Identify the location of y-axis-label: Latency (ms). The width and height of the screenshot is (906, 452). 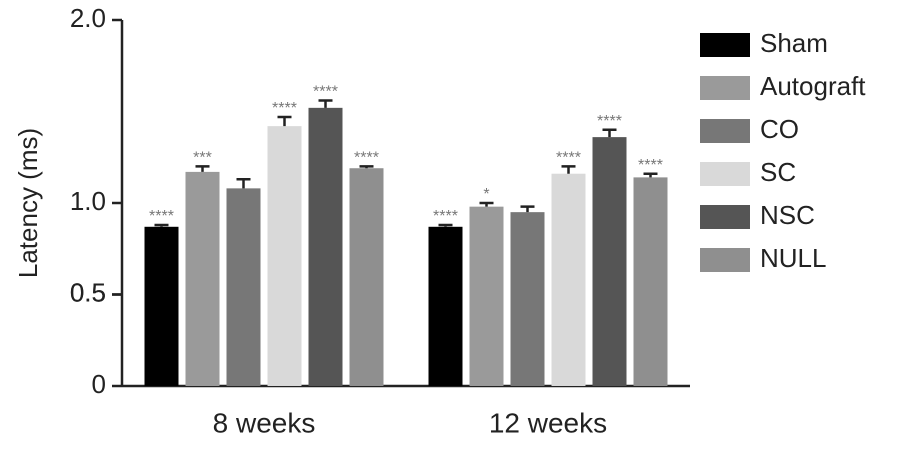
(28, 203).